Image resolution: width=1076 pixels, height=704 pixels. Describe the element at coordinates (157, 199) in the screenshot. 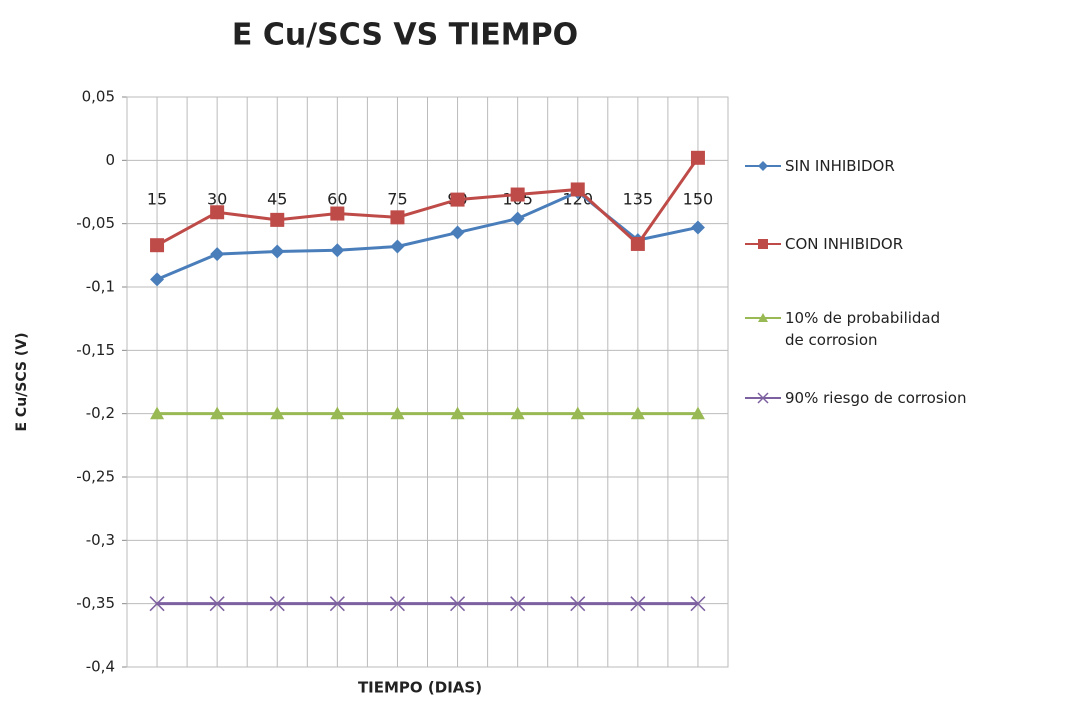

I see `x-tick-label: 15` at that location.